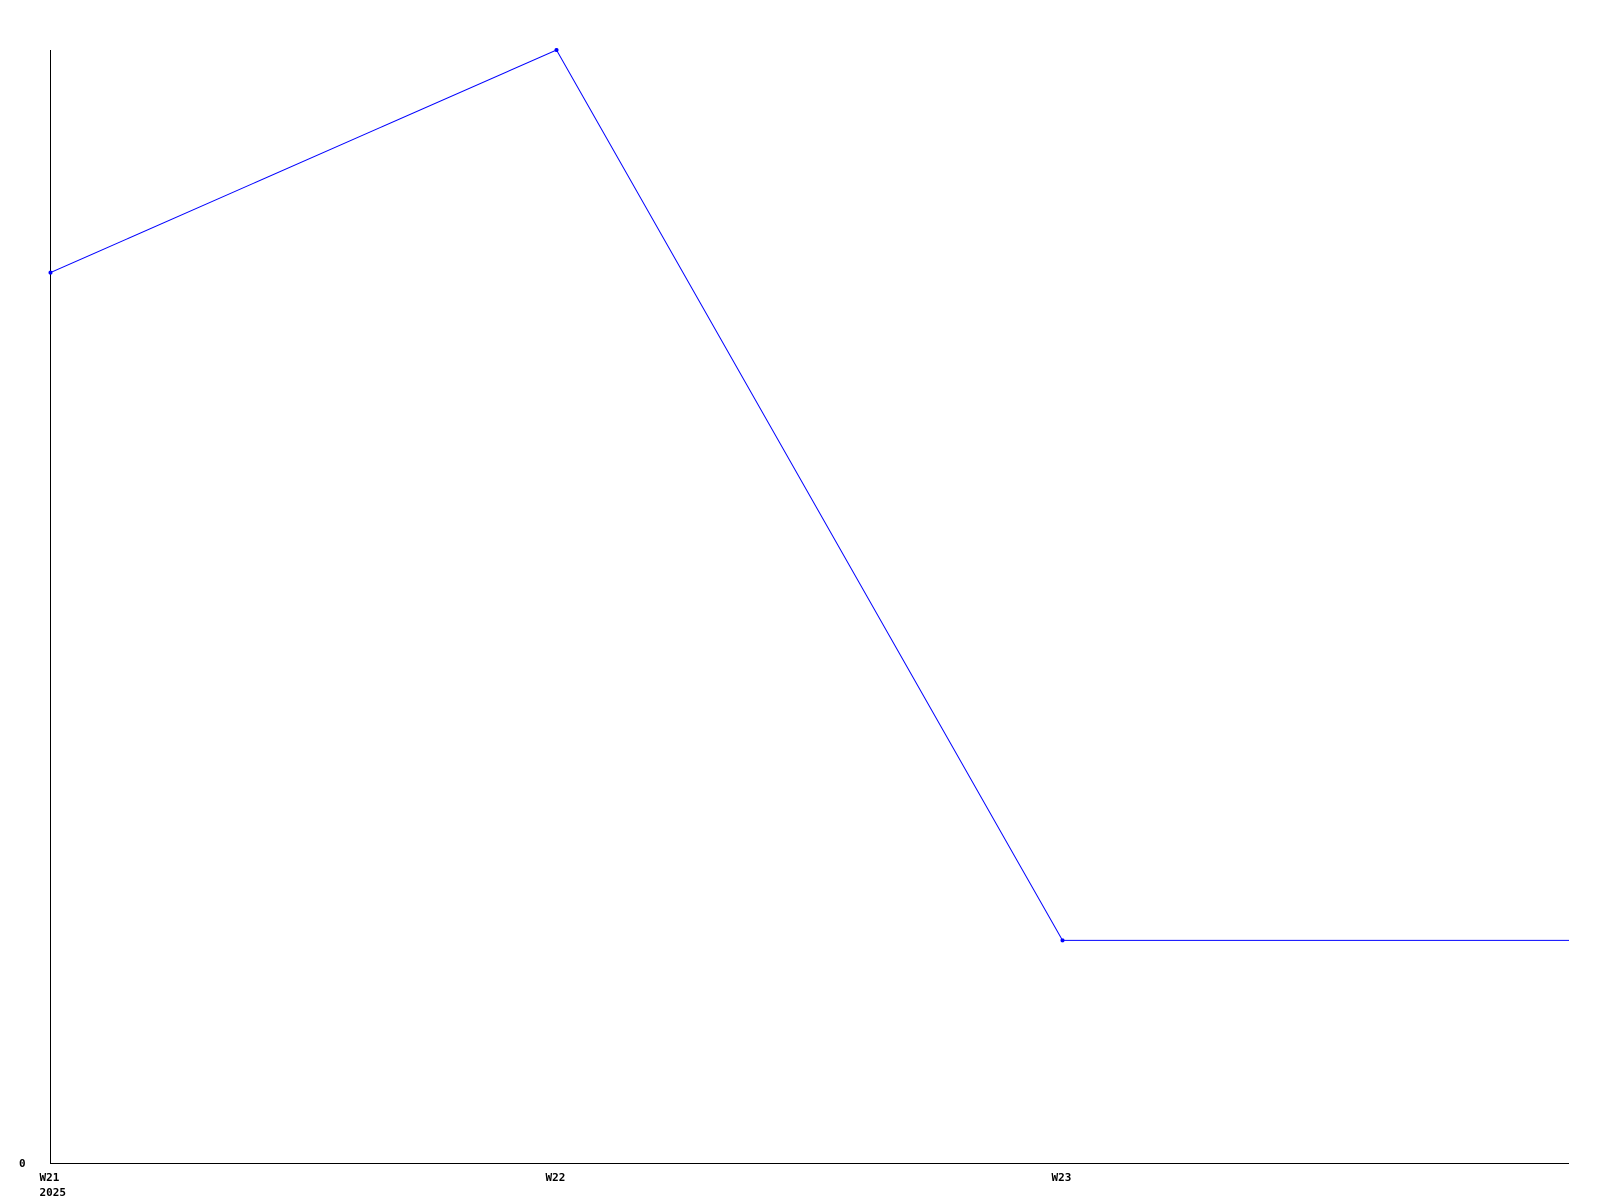 The image size is (1600, 1200). Describe the element at coordinates (53, 1192) in the screenshot. I see `x-tick-sublabel-year: 2025` at that location.